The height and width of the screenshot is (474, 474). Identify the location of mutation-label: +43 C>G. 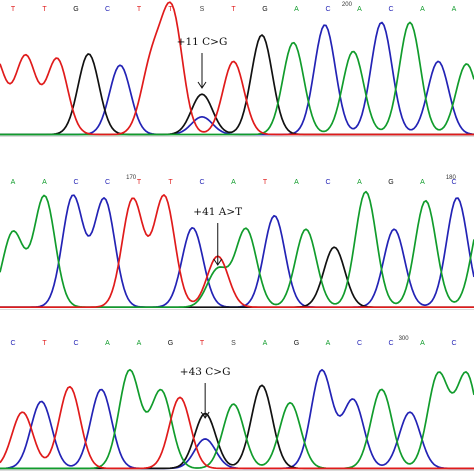
(205, 372).